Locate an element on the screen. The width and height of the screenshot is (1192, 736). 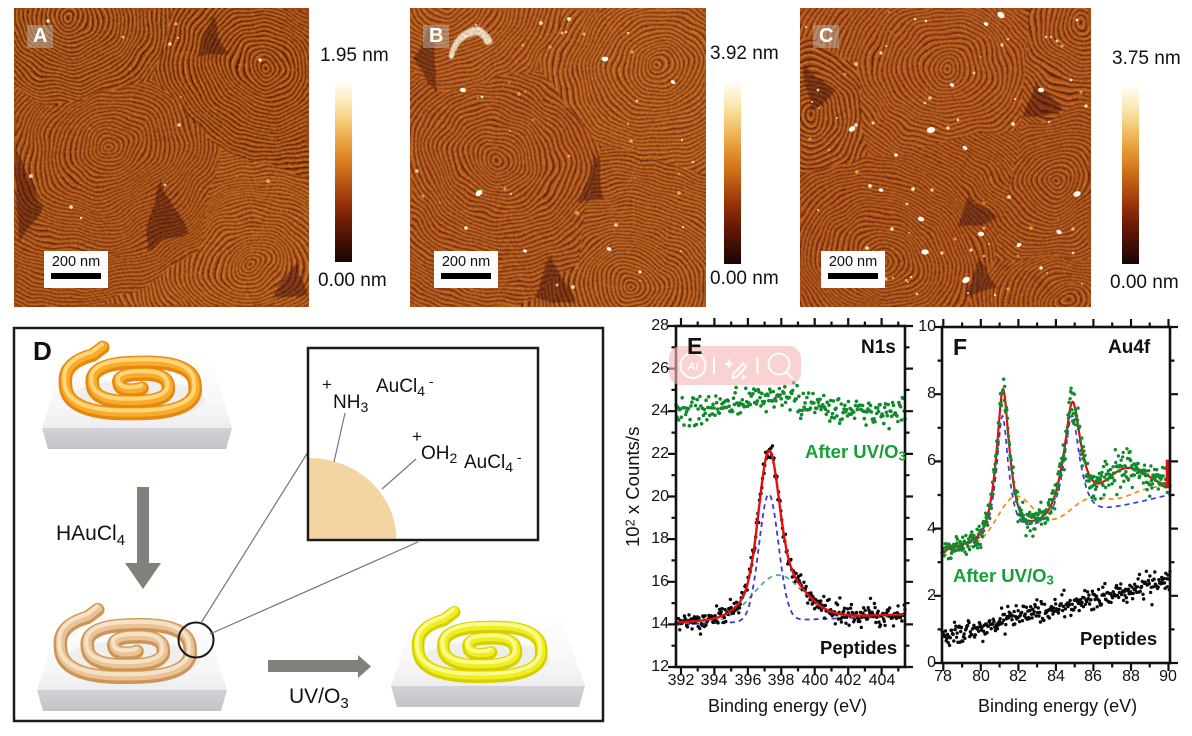
svg-text: NH3 is located at coordinates (350, 403).